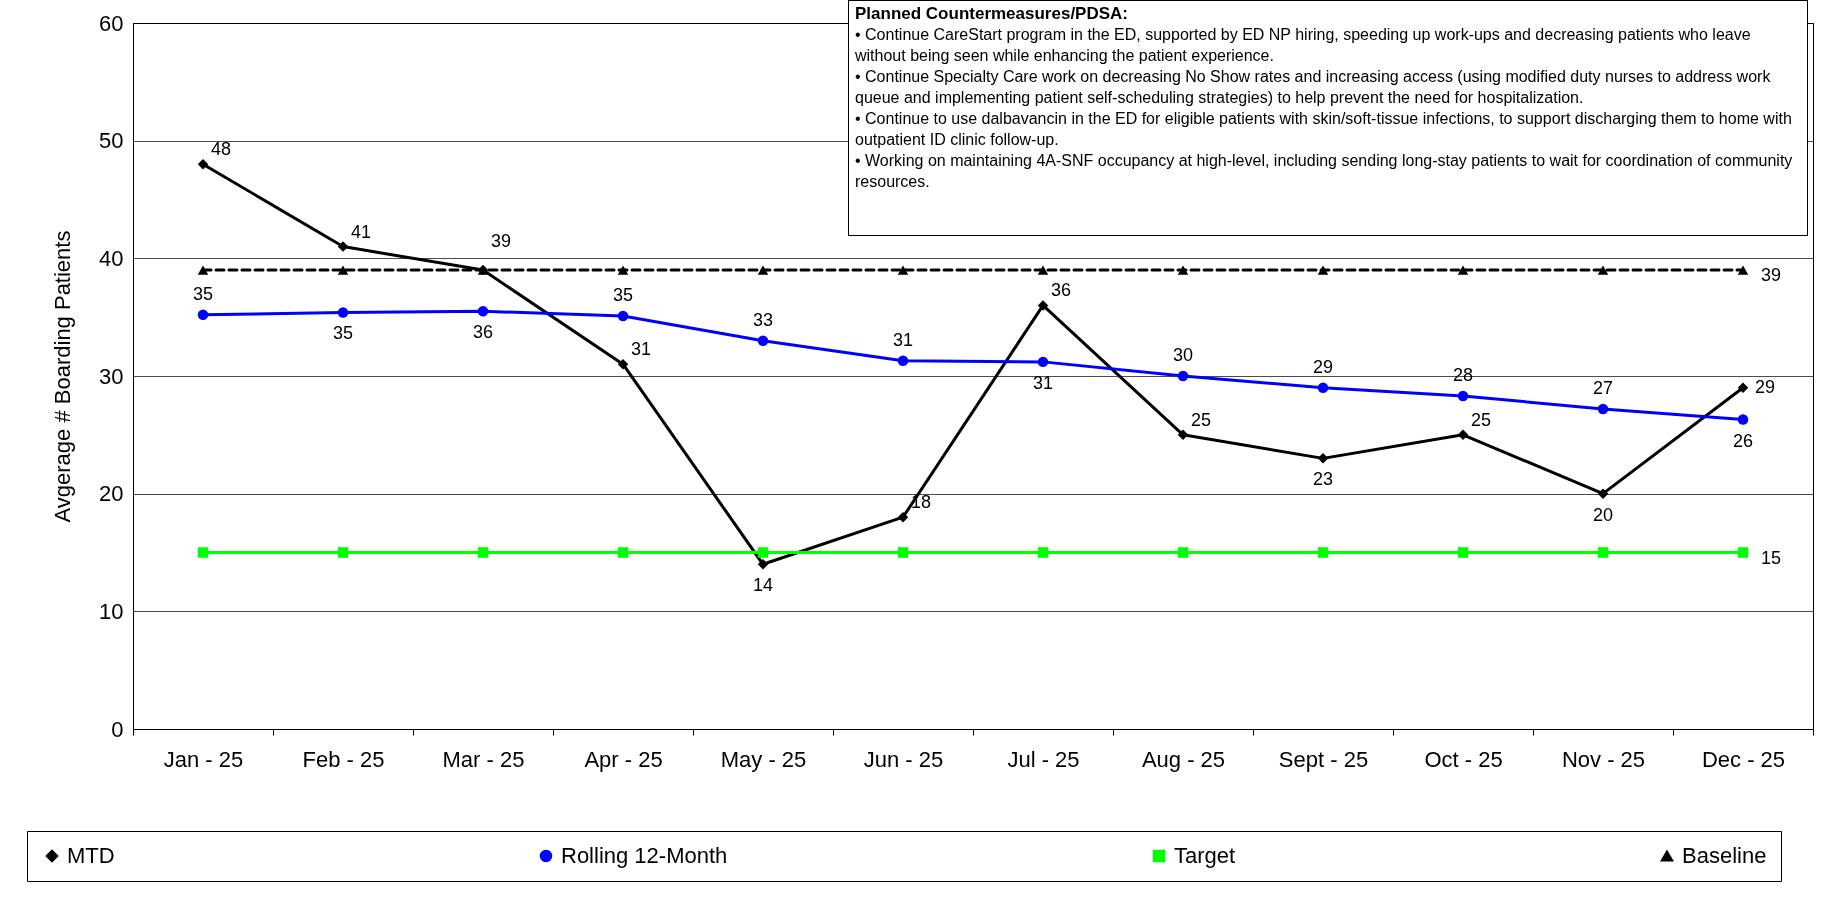 Image resolution: width=1822 pixels, height=902 pixels. What do you see at coordinates (623, 759) in the screenshot?
I see `x-tick-label: Apr - 25` at bounding box center [623, 759].